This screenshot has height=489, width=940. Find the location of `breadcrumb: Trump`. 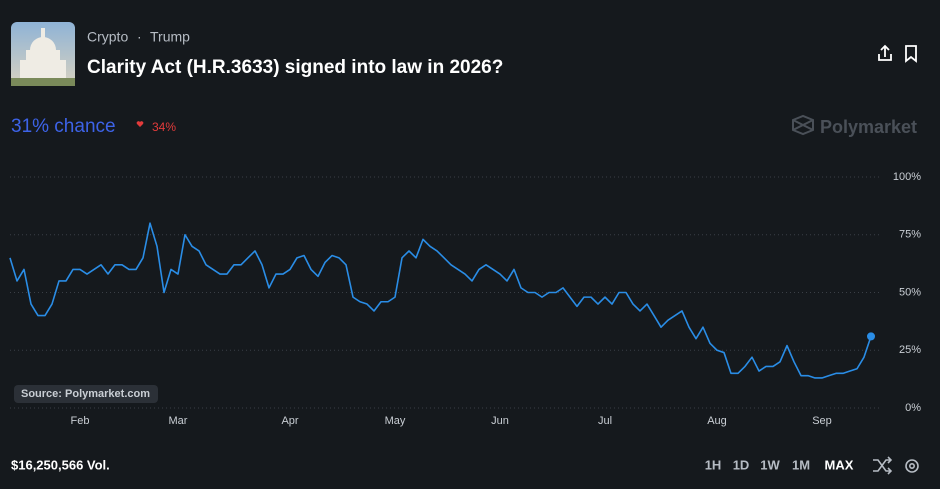

breadcrumb: Trump is located at coordinates (170, 37).